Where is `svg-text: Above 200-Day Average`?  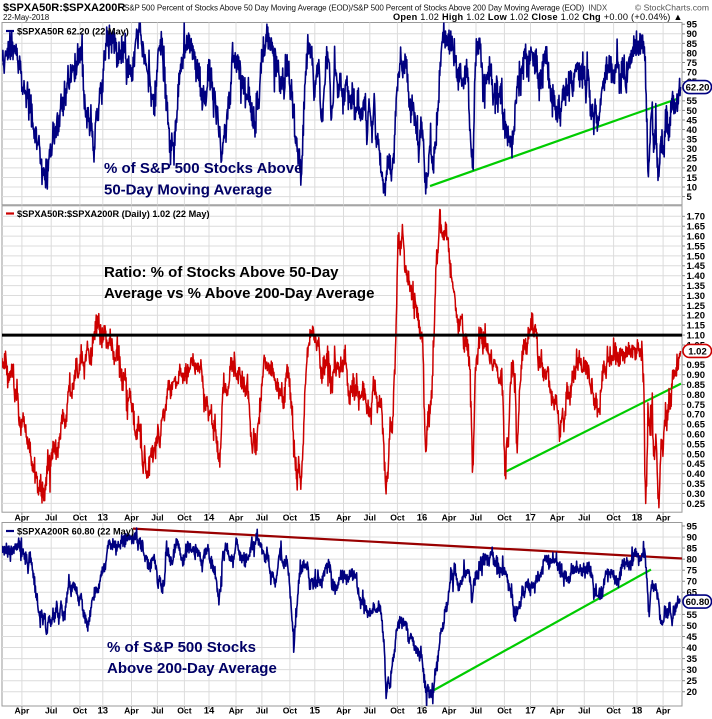
svg-text: Above 200-Day Average is located at coordinates (192, 668).